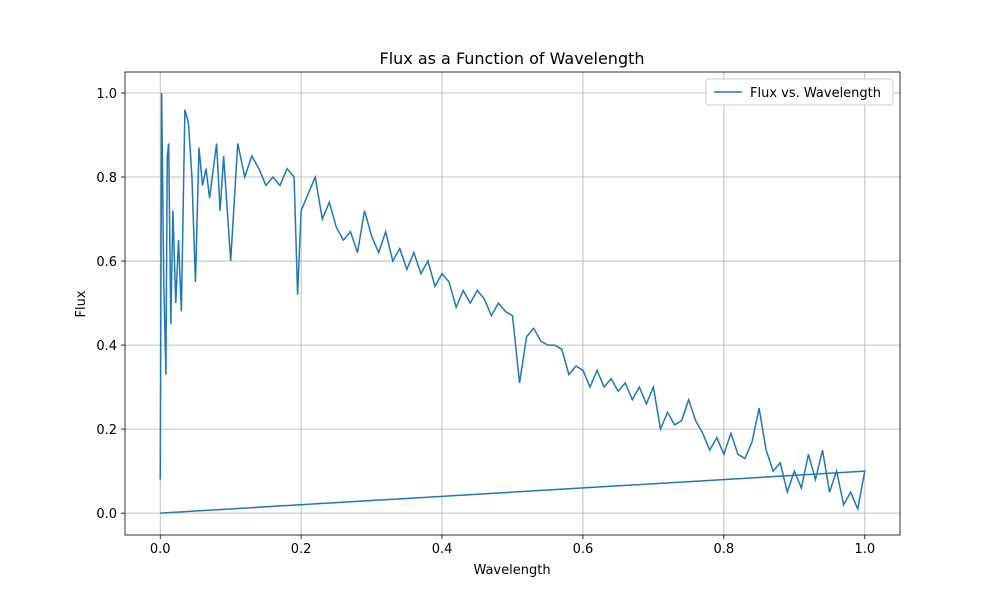  Describe the element at coordinates (511, 58) in the screenshot. I see `chart-title: Flux as a Function of Wavelength` at that location.